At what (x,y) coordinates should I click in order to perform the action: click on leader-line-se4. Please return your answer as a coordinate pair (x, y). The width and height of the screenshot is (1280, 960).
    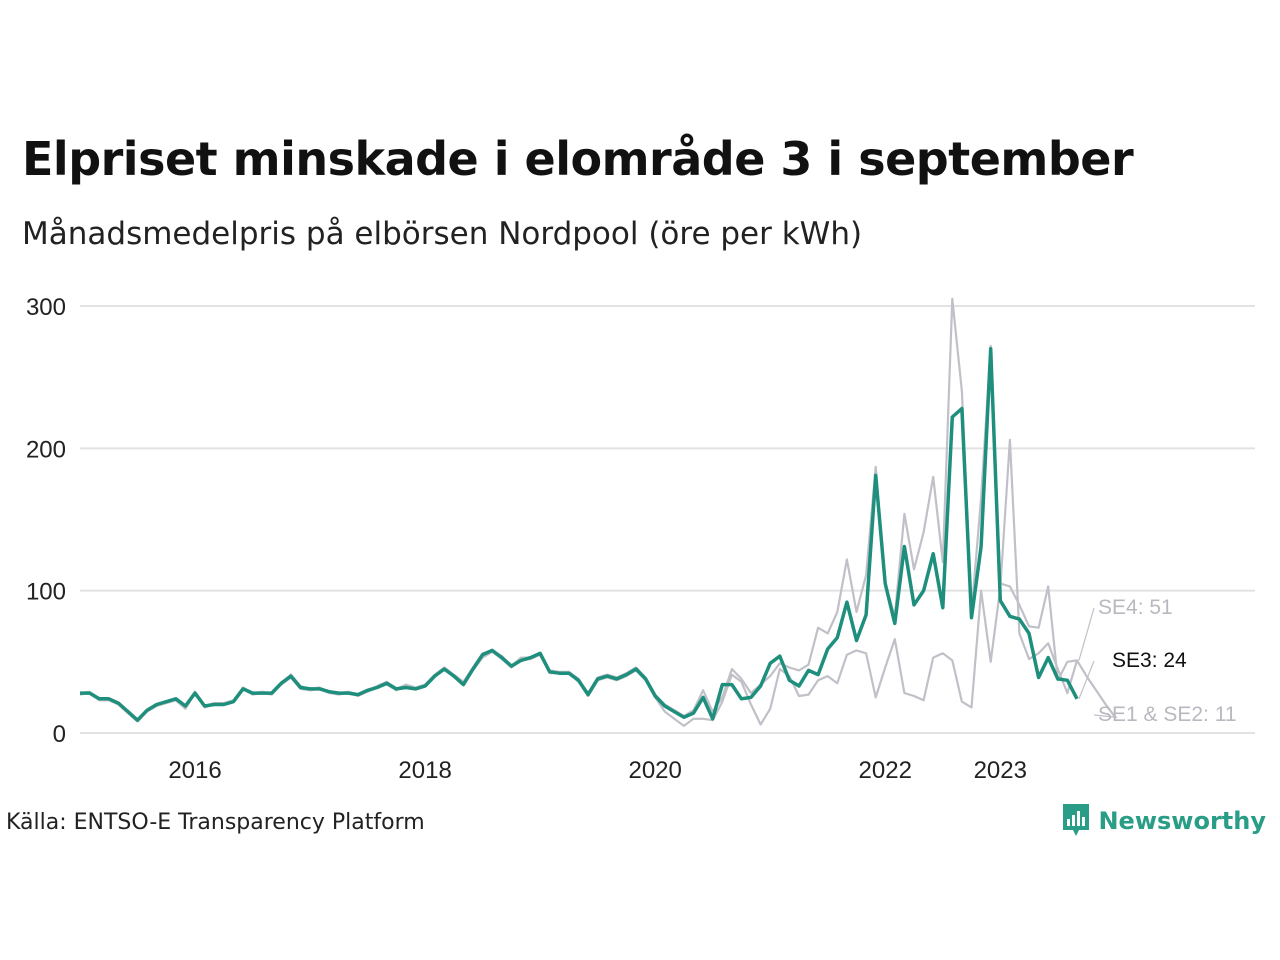
    Looking at the image, I should click on (1086, 634).